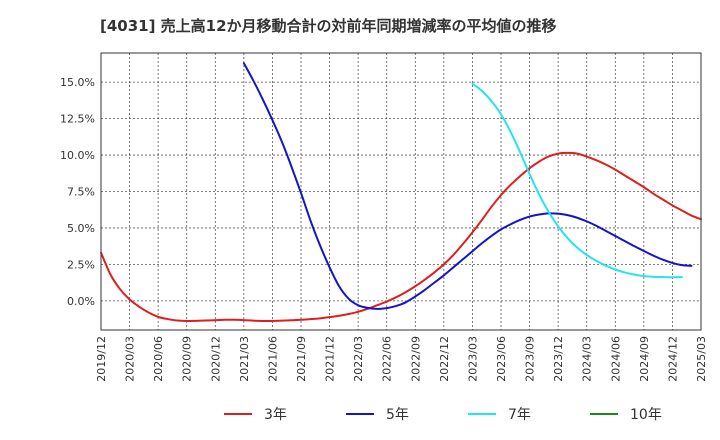 The width and height of the screenshot is (720, 440). I want to click on chart-legend: 3年 5年 7年 10年, so click(443, 415).